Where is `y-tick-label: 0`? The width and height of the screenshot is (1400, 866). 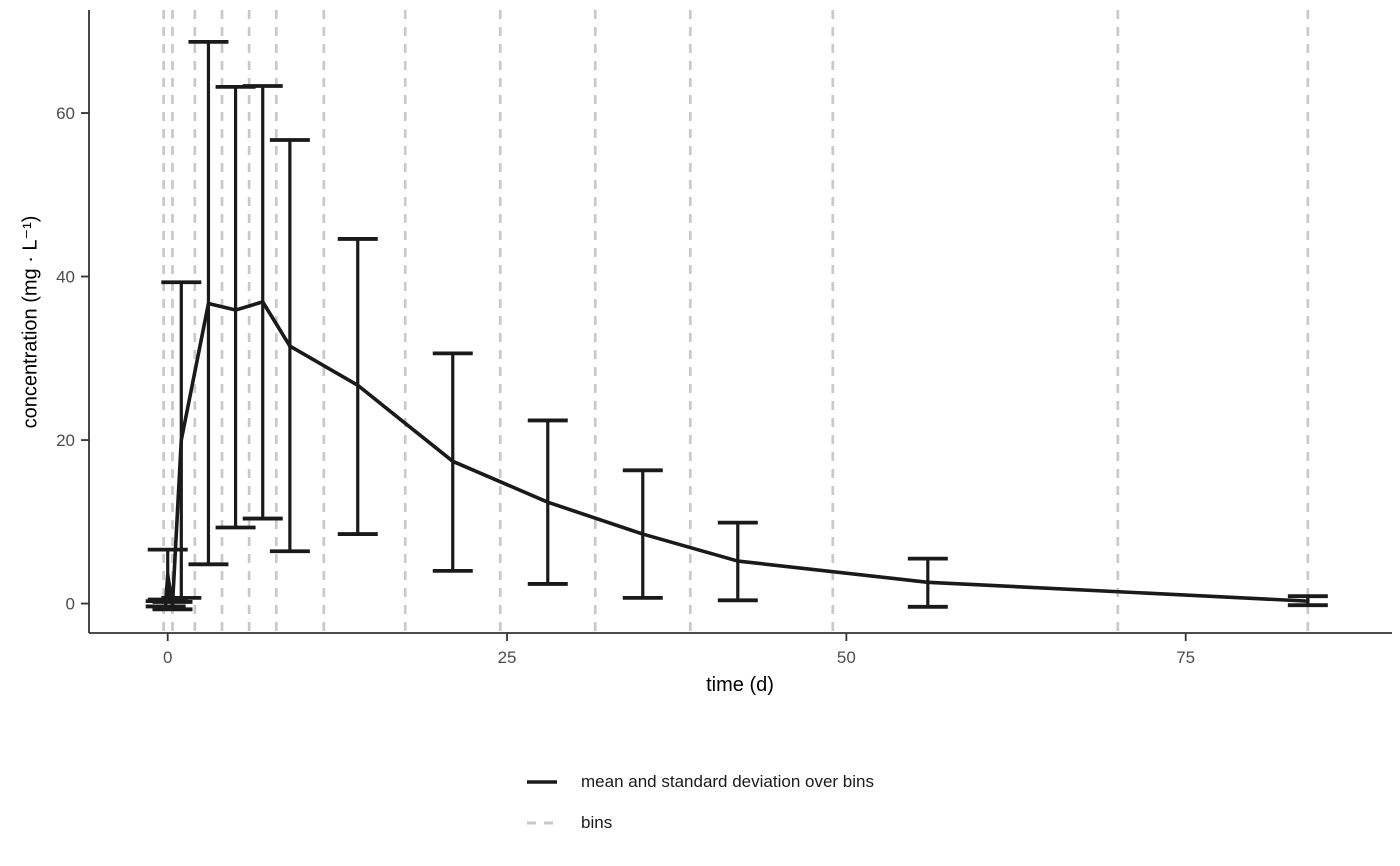 y-tick-label: 0 is located at coordinates (70, 604).